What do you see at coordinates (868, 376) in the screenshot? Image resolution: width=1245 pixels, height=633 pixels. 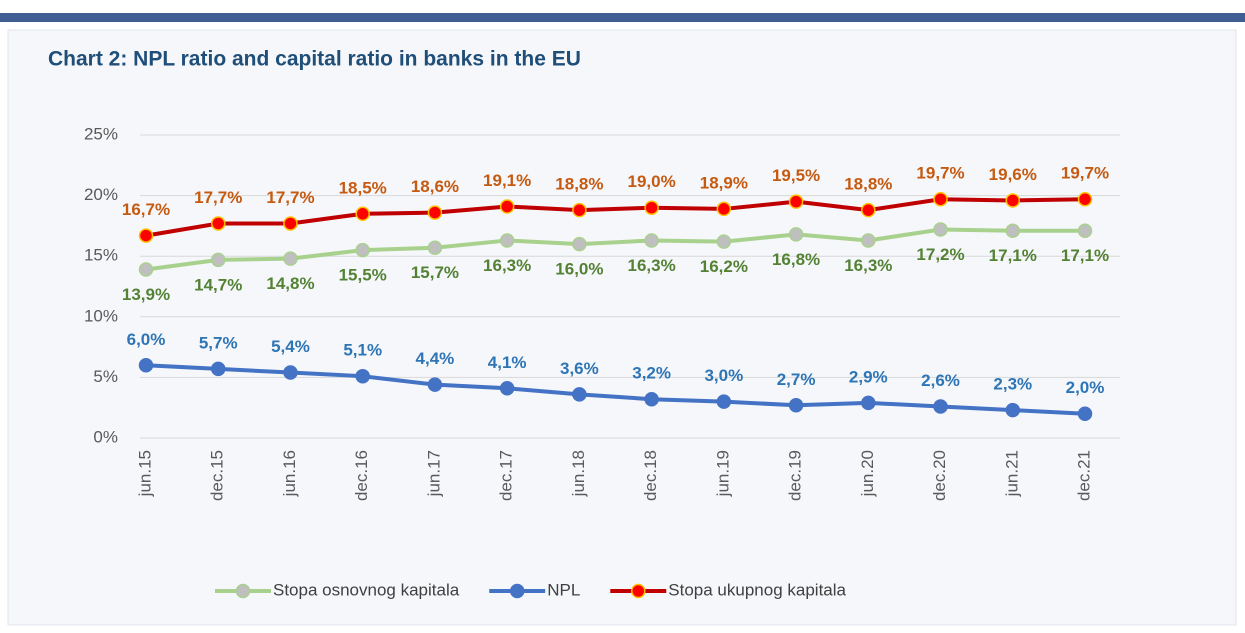 I see `data-label: 2,9%` at bounding box center [868, 376].